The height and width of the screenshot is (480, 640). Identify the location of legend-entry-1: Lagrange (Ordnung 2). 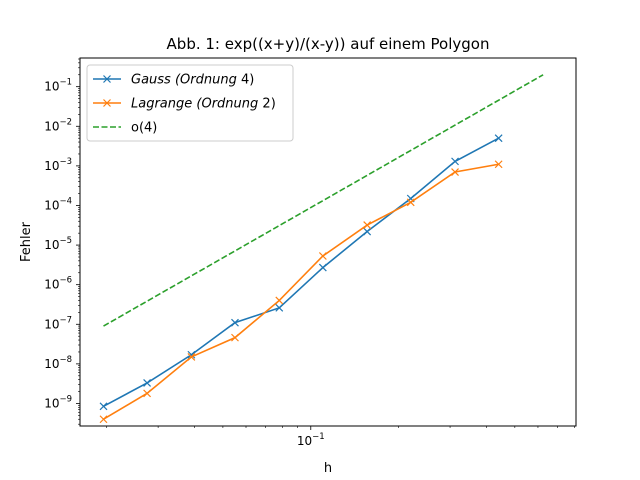
(184, 104).